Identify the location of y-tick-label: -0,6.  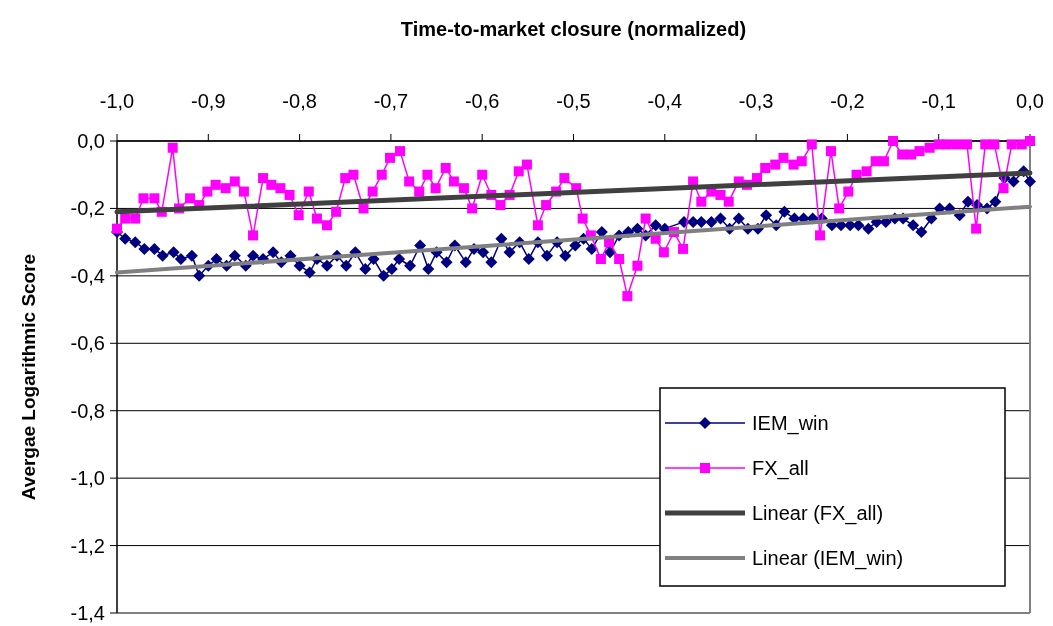
(87, 343).